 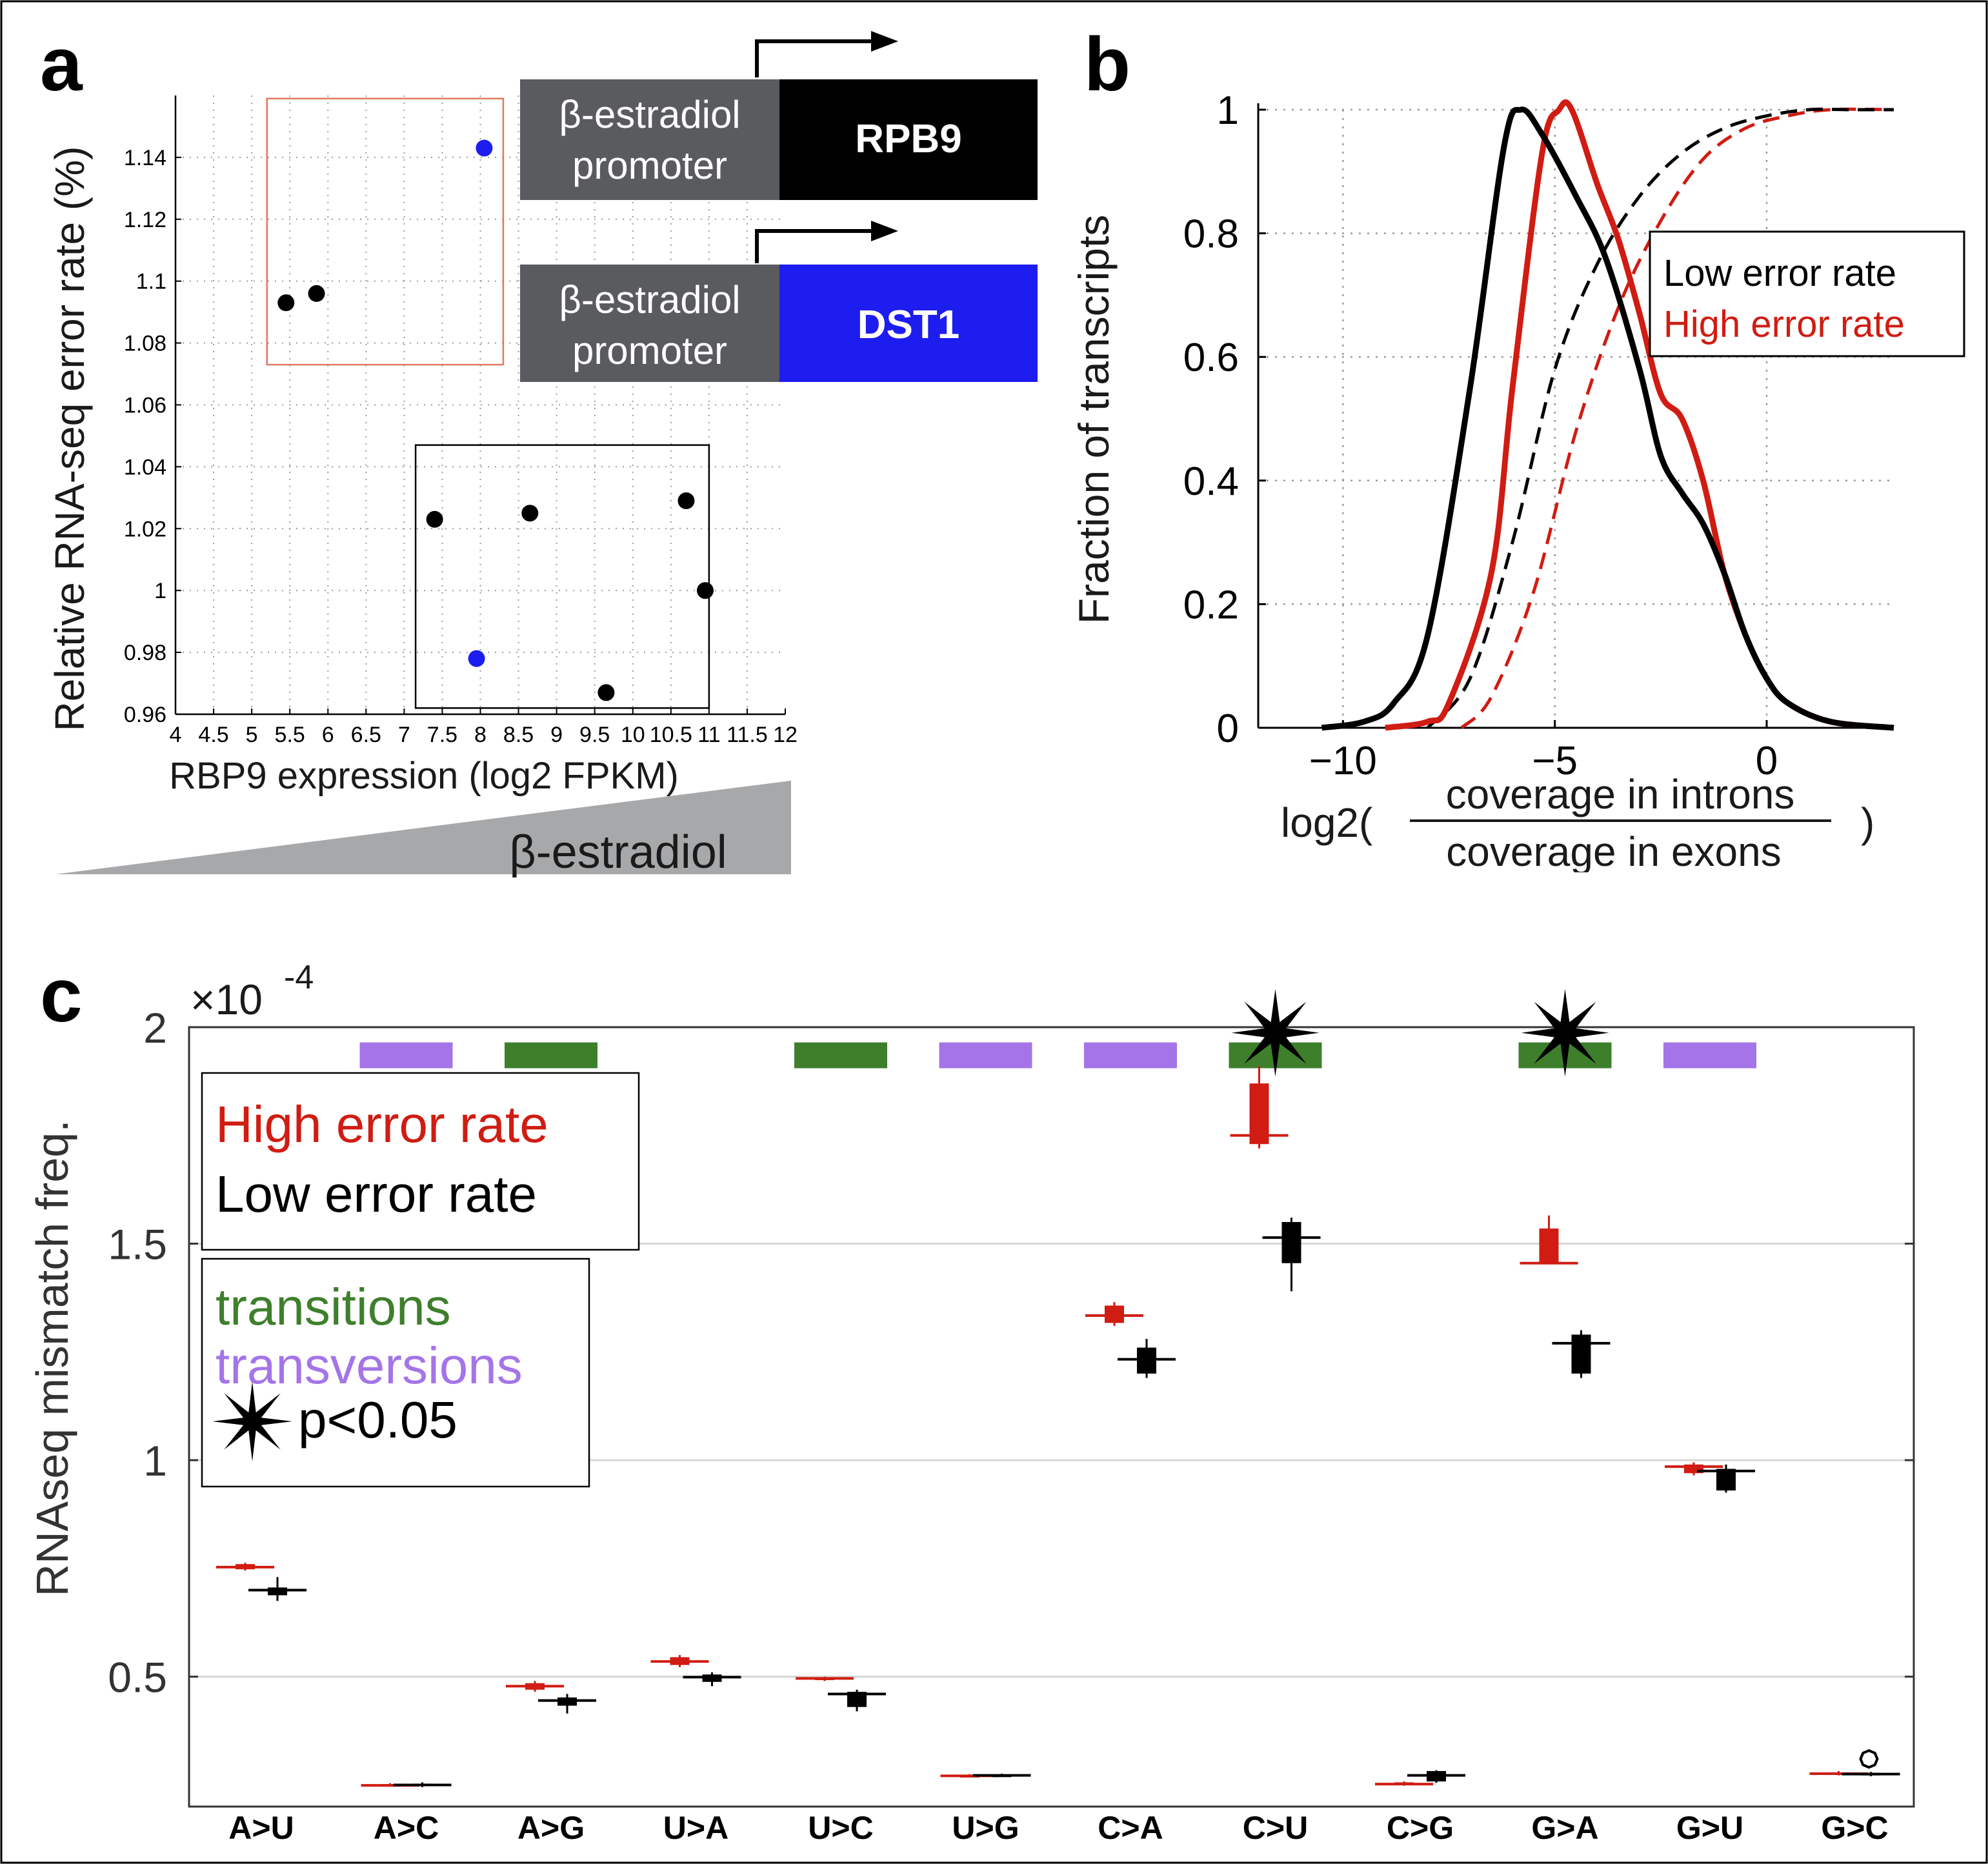 What do you see at coordinates (1228, 110) in the screenshot?
I see `panel-b-y-tick-label: 1` at bounding box center [1228, 110].